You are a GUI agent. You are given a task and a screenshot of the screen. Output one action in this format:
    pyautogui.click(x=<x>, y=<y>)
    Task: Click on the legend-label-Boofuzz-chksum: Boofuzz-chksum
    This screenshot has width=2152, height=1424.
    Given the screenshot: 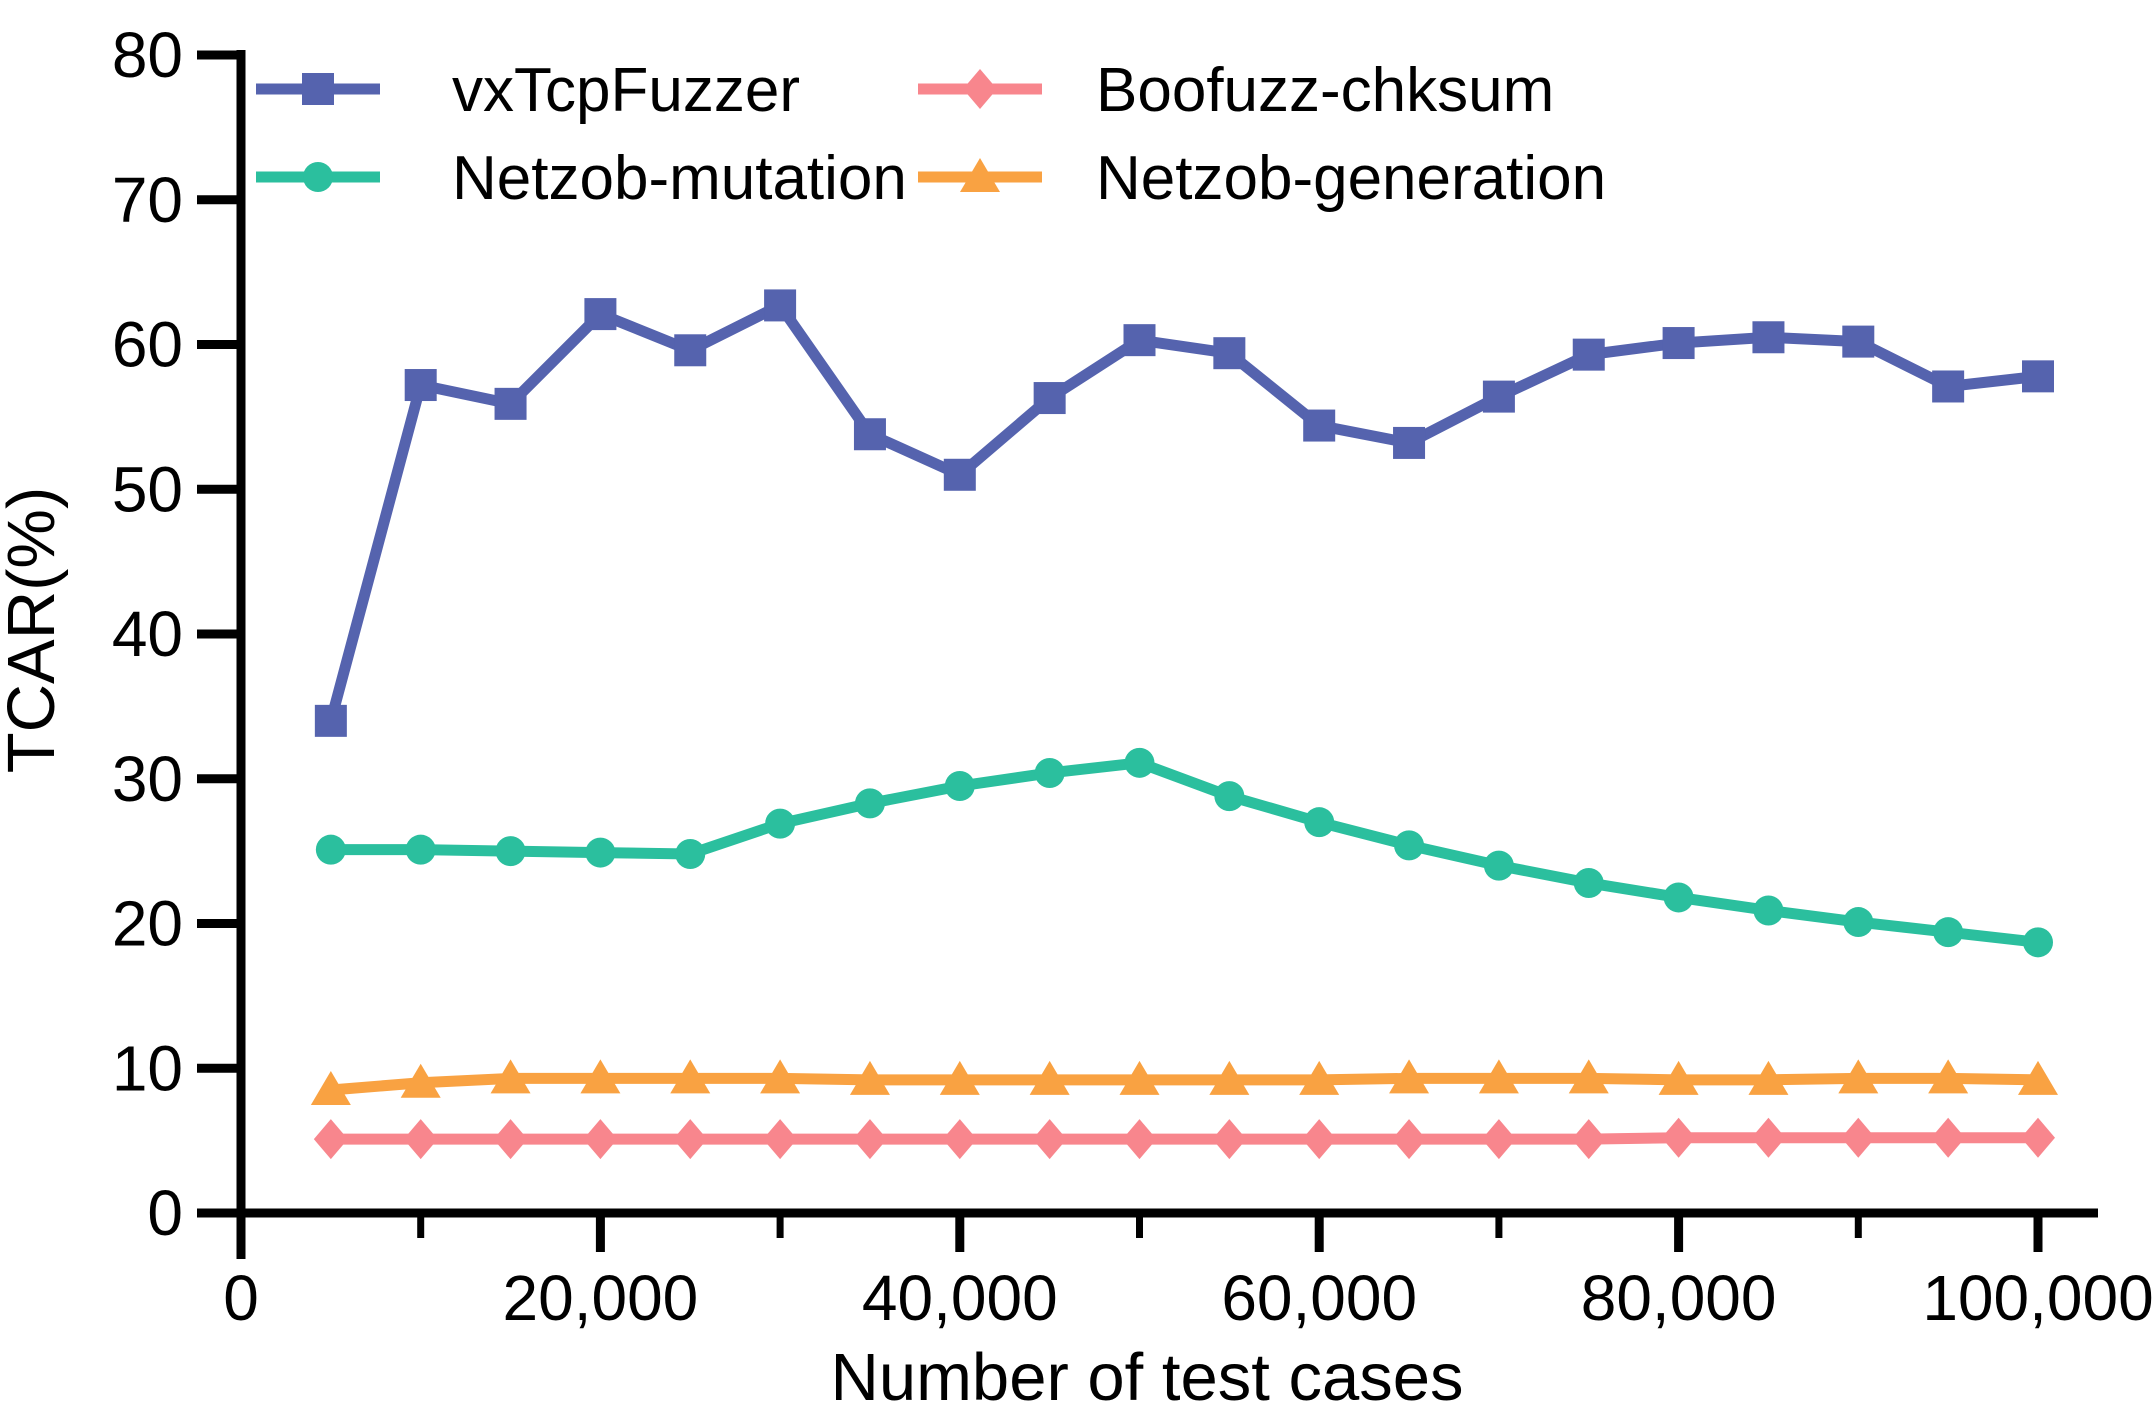 What is the action you would take?
    pyautogui.click(x=1325, y=90)
    